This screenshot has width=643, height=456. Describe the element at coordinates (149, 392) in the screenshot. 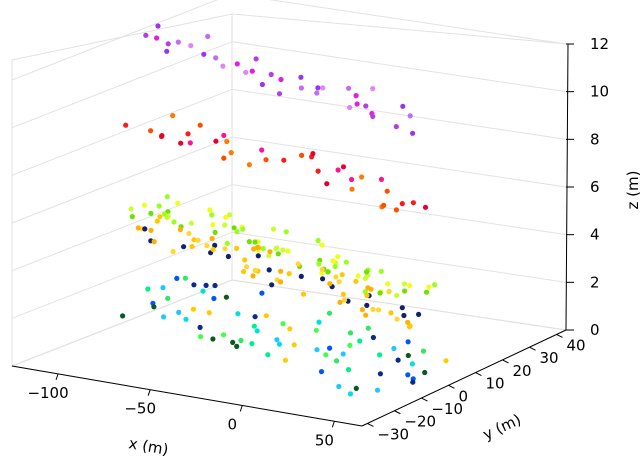

I see `x-tick-mark` at that location.